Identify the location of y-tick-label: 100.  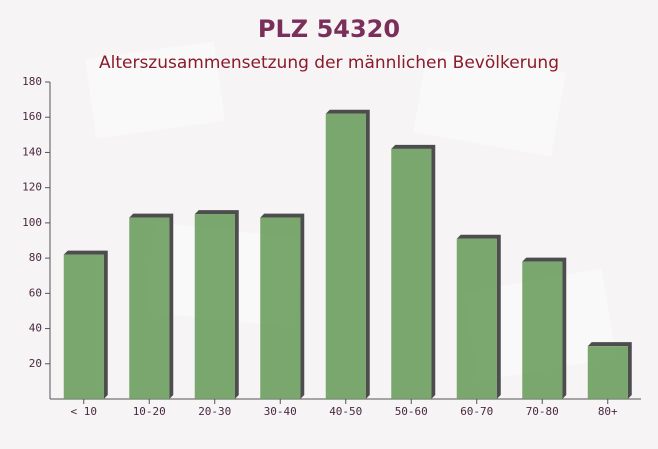
(32, 222).